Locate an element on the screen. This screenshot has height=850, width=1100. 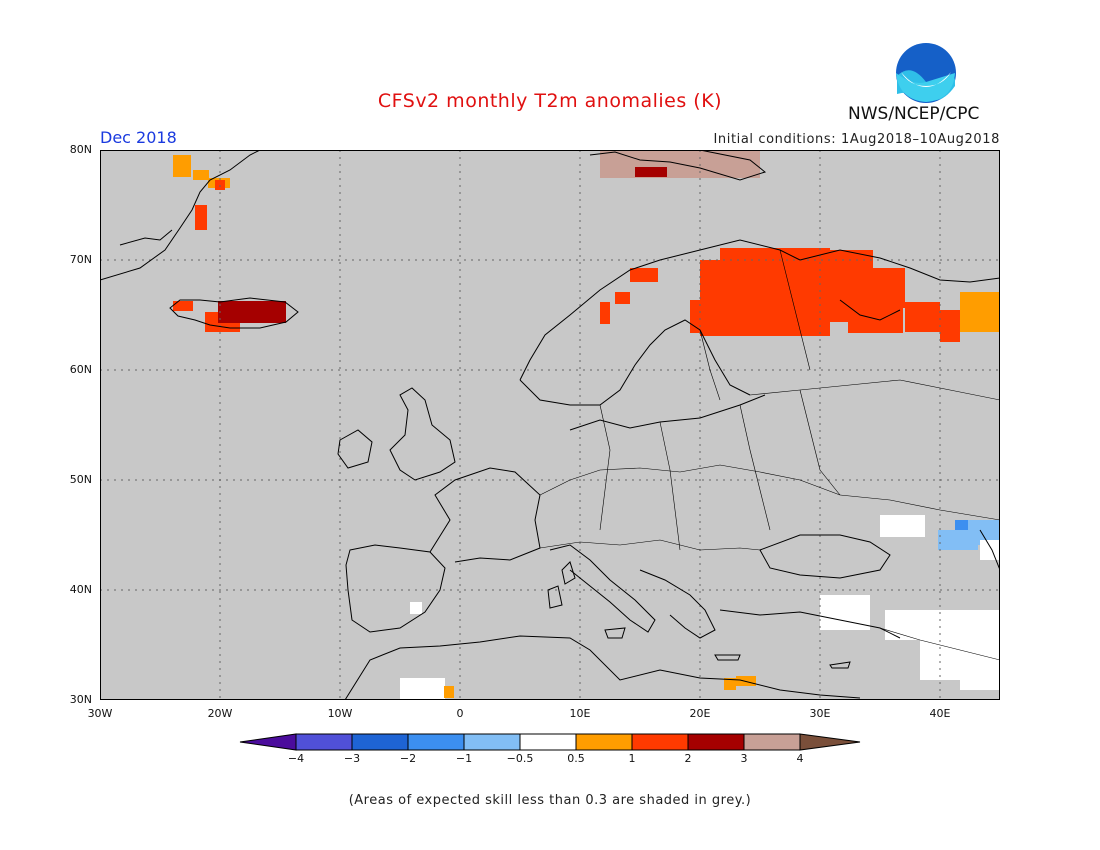
colorbar-label: 4 is located at coordinates (800, 758).